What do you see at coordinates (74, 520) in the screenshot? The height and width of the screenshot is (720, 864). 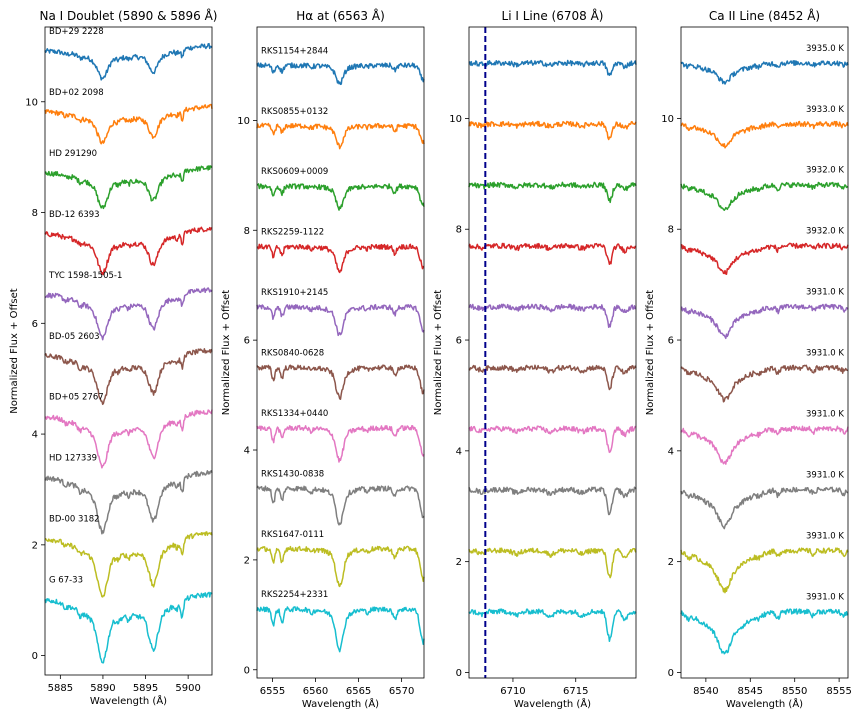 I see `series-label: BD-00 3182` at bounding box center [74, 520].